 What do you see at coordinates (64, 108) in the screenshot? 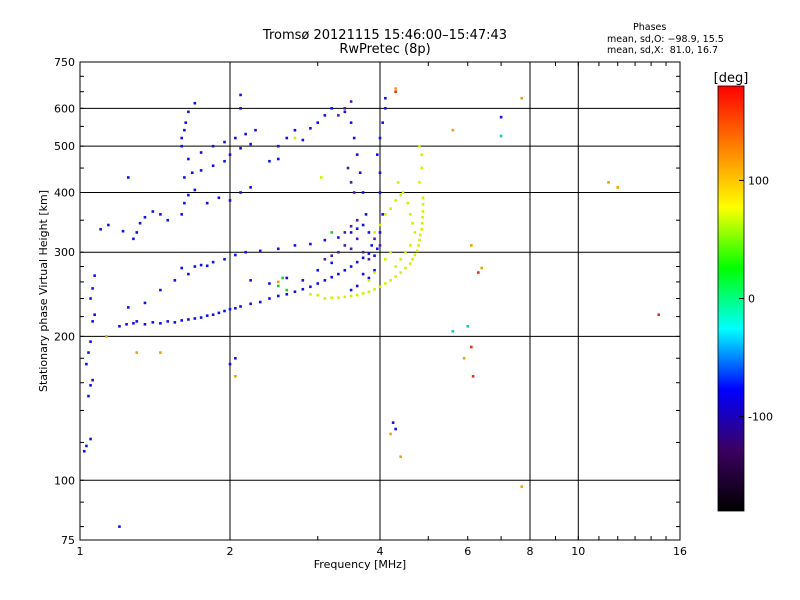
I see `y-tick-label: 600` at bounding box center [64, 108].